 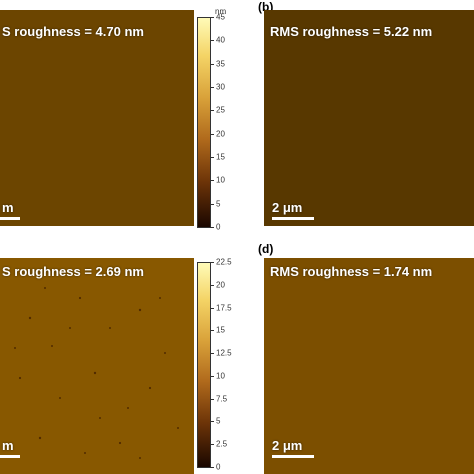 What do you see at coordinates (224, 308) in the screenshot?
I see `colorbar-tick-label: 17.5` at bounding box center [224, 308].